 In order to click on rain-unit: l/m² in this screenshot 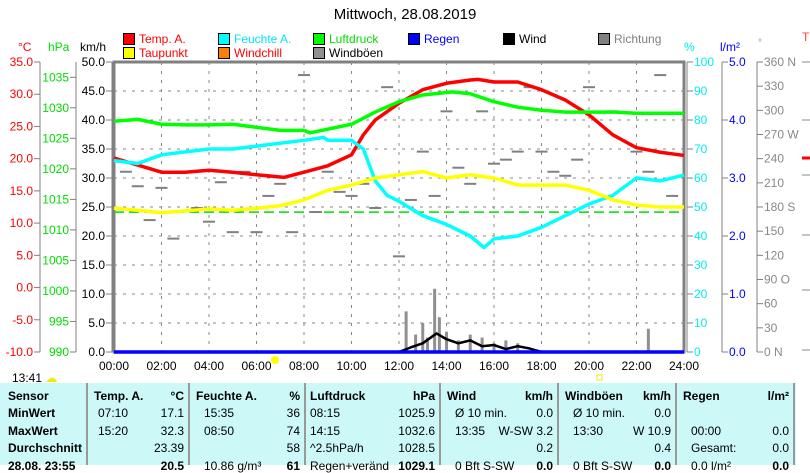, I will do `click(730, 47)`.